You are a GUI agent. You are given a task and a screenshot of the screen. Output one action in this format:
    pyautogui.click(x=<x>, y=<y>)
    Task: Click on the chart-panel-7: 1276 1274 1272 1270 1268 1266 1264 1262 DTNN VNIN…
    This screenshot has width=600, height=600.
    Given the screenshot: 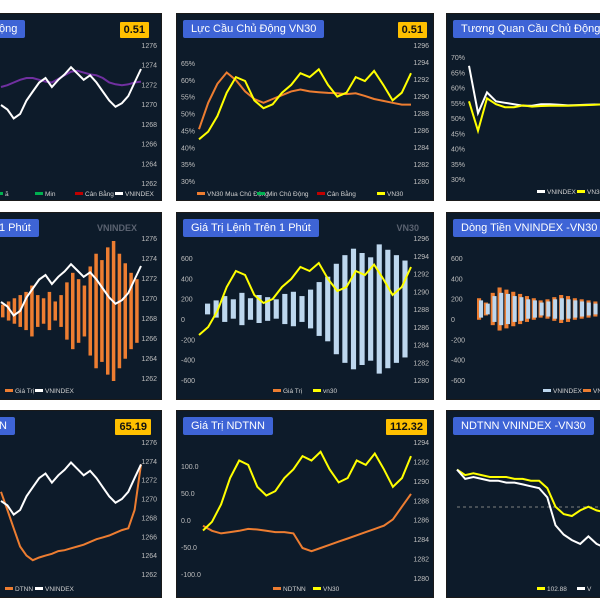 What is the action you would take?
    pyautogui.click(x=81, y=504)
    